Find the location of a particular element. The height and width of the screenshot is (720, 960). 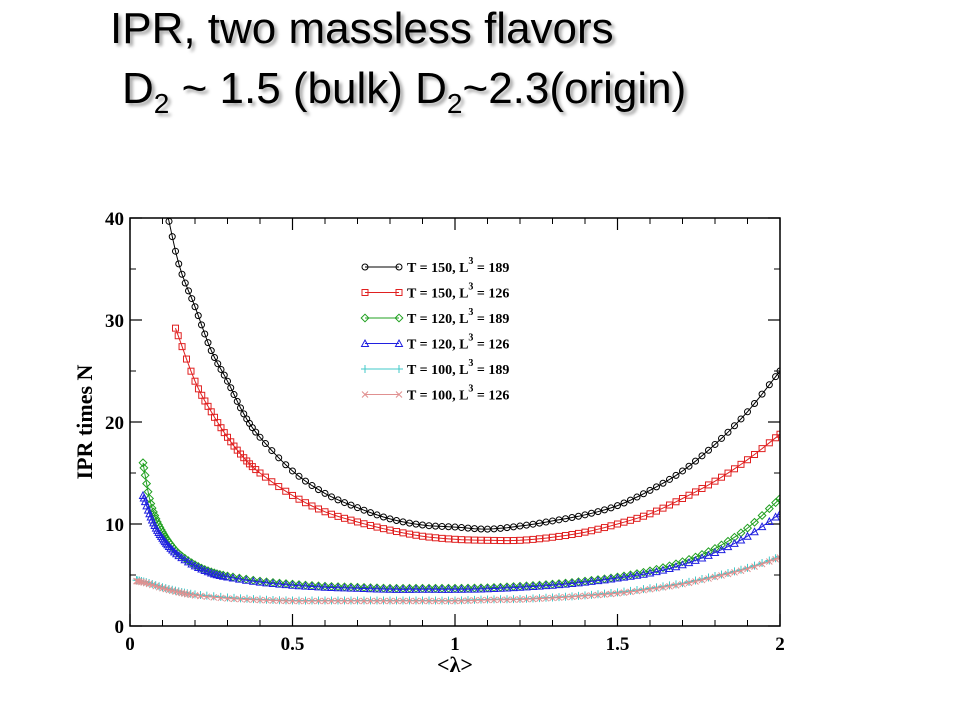

title-line-2: D2 ~ 1.5 (bulk) D2~2.3(origin) is located at coordinates (404, 92).